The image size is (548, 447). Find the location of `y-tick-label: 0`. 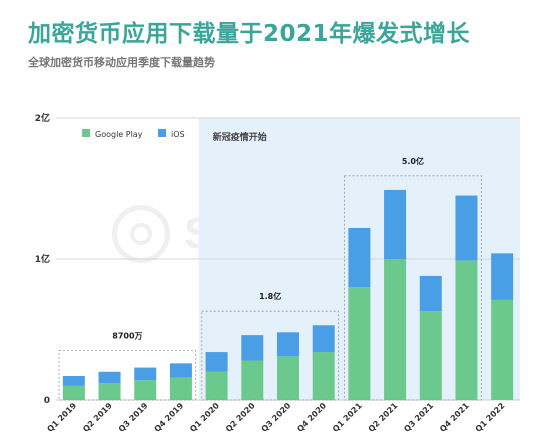

y-tick-label: 0 is located at coordinates (47, 401).